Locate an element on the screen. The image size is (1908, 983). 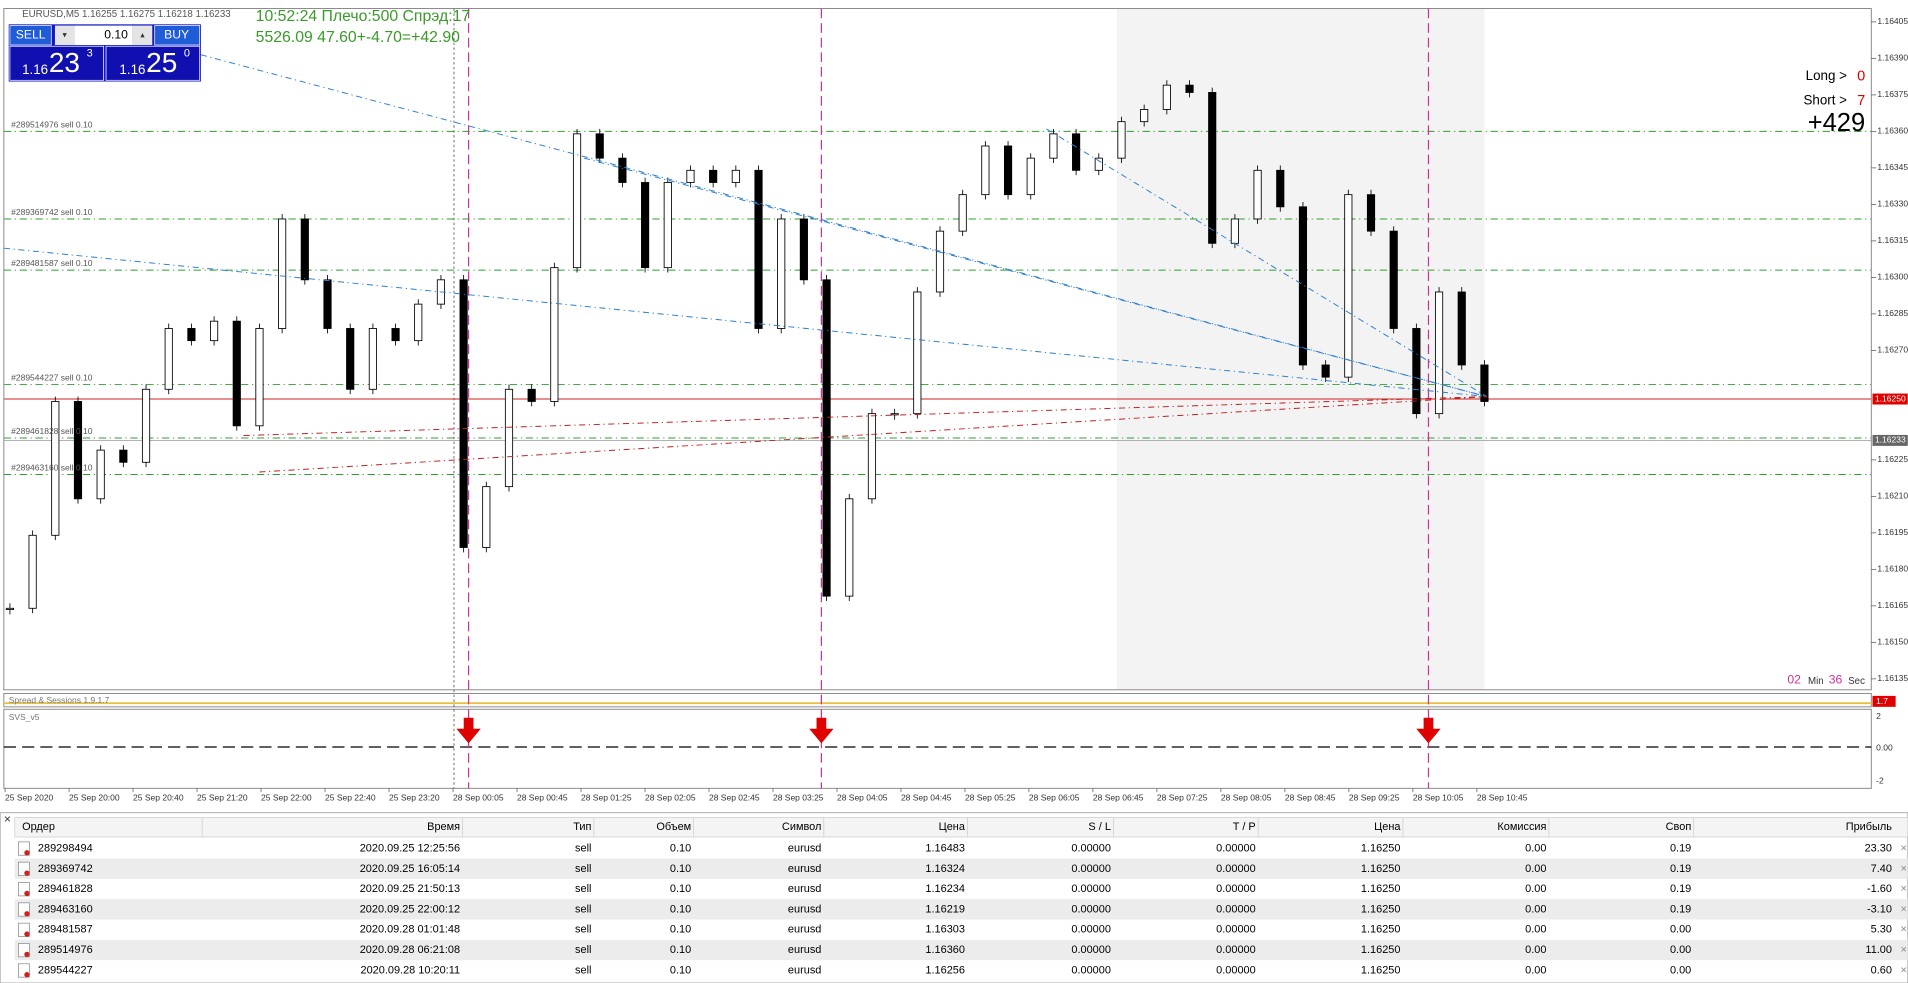
price-tick-label: 1.16390 is located at coordinates (1892, 58).